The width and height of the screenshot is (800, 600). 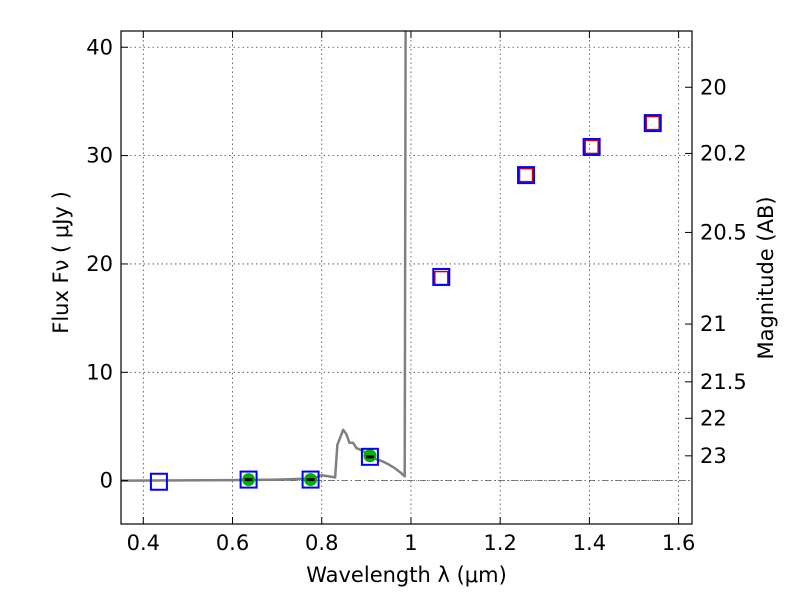 What do you see at coordinates (321, 543) in the screenshot?
I see `x-tick-label: 0.8` at bounding box center [321, 543].